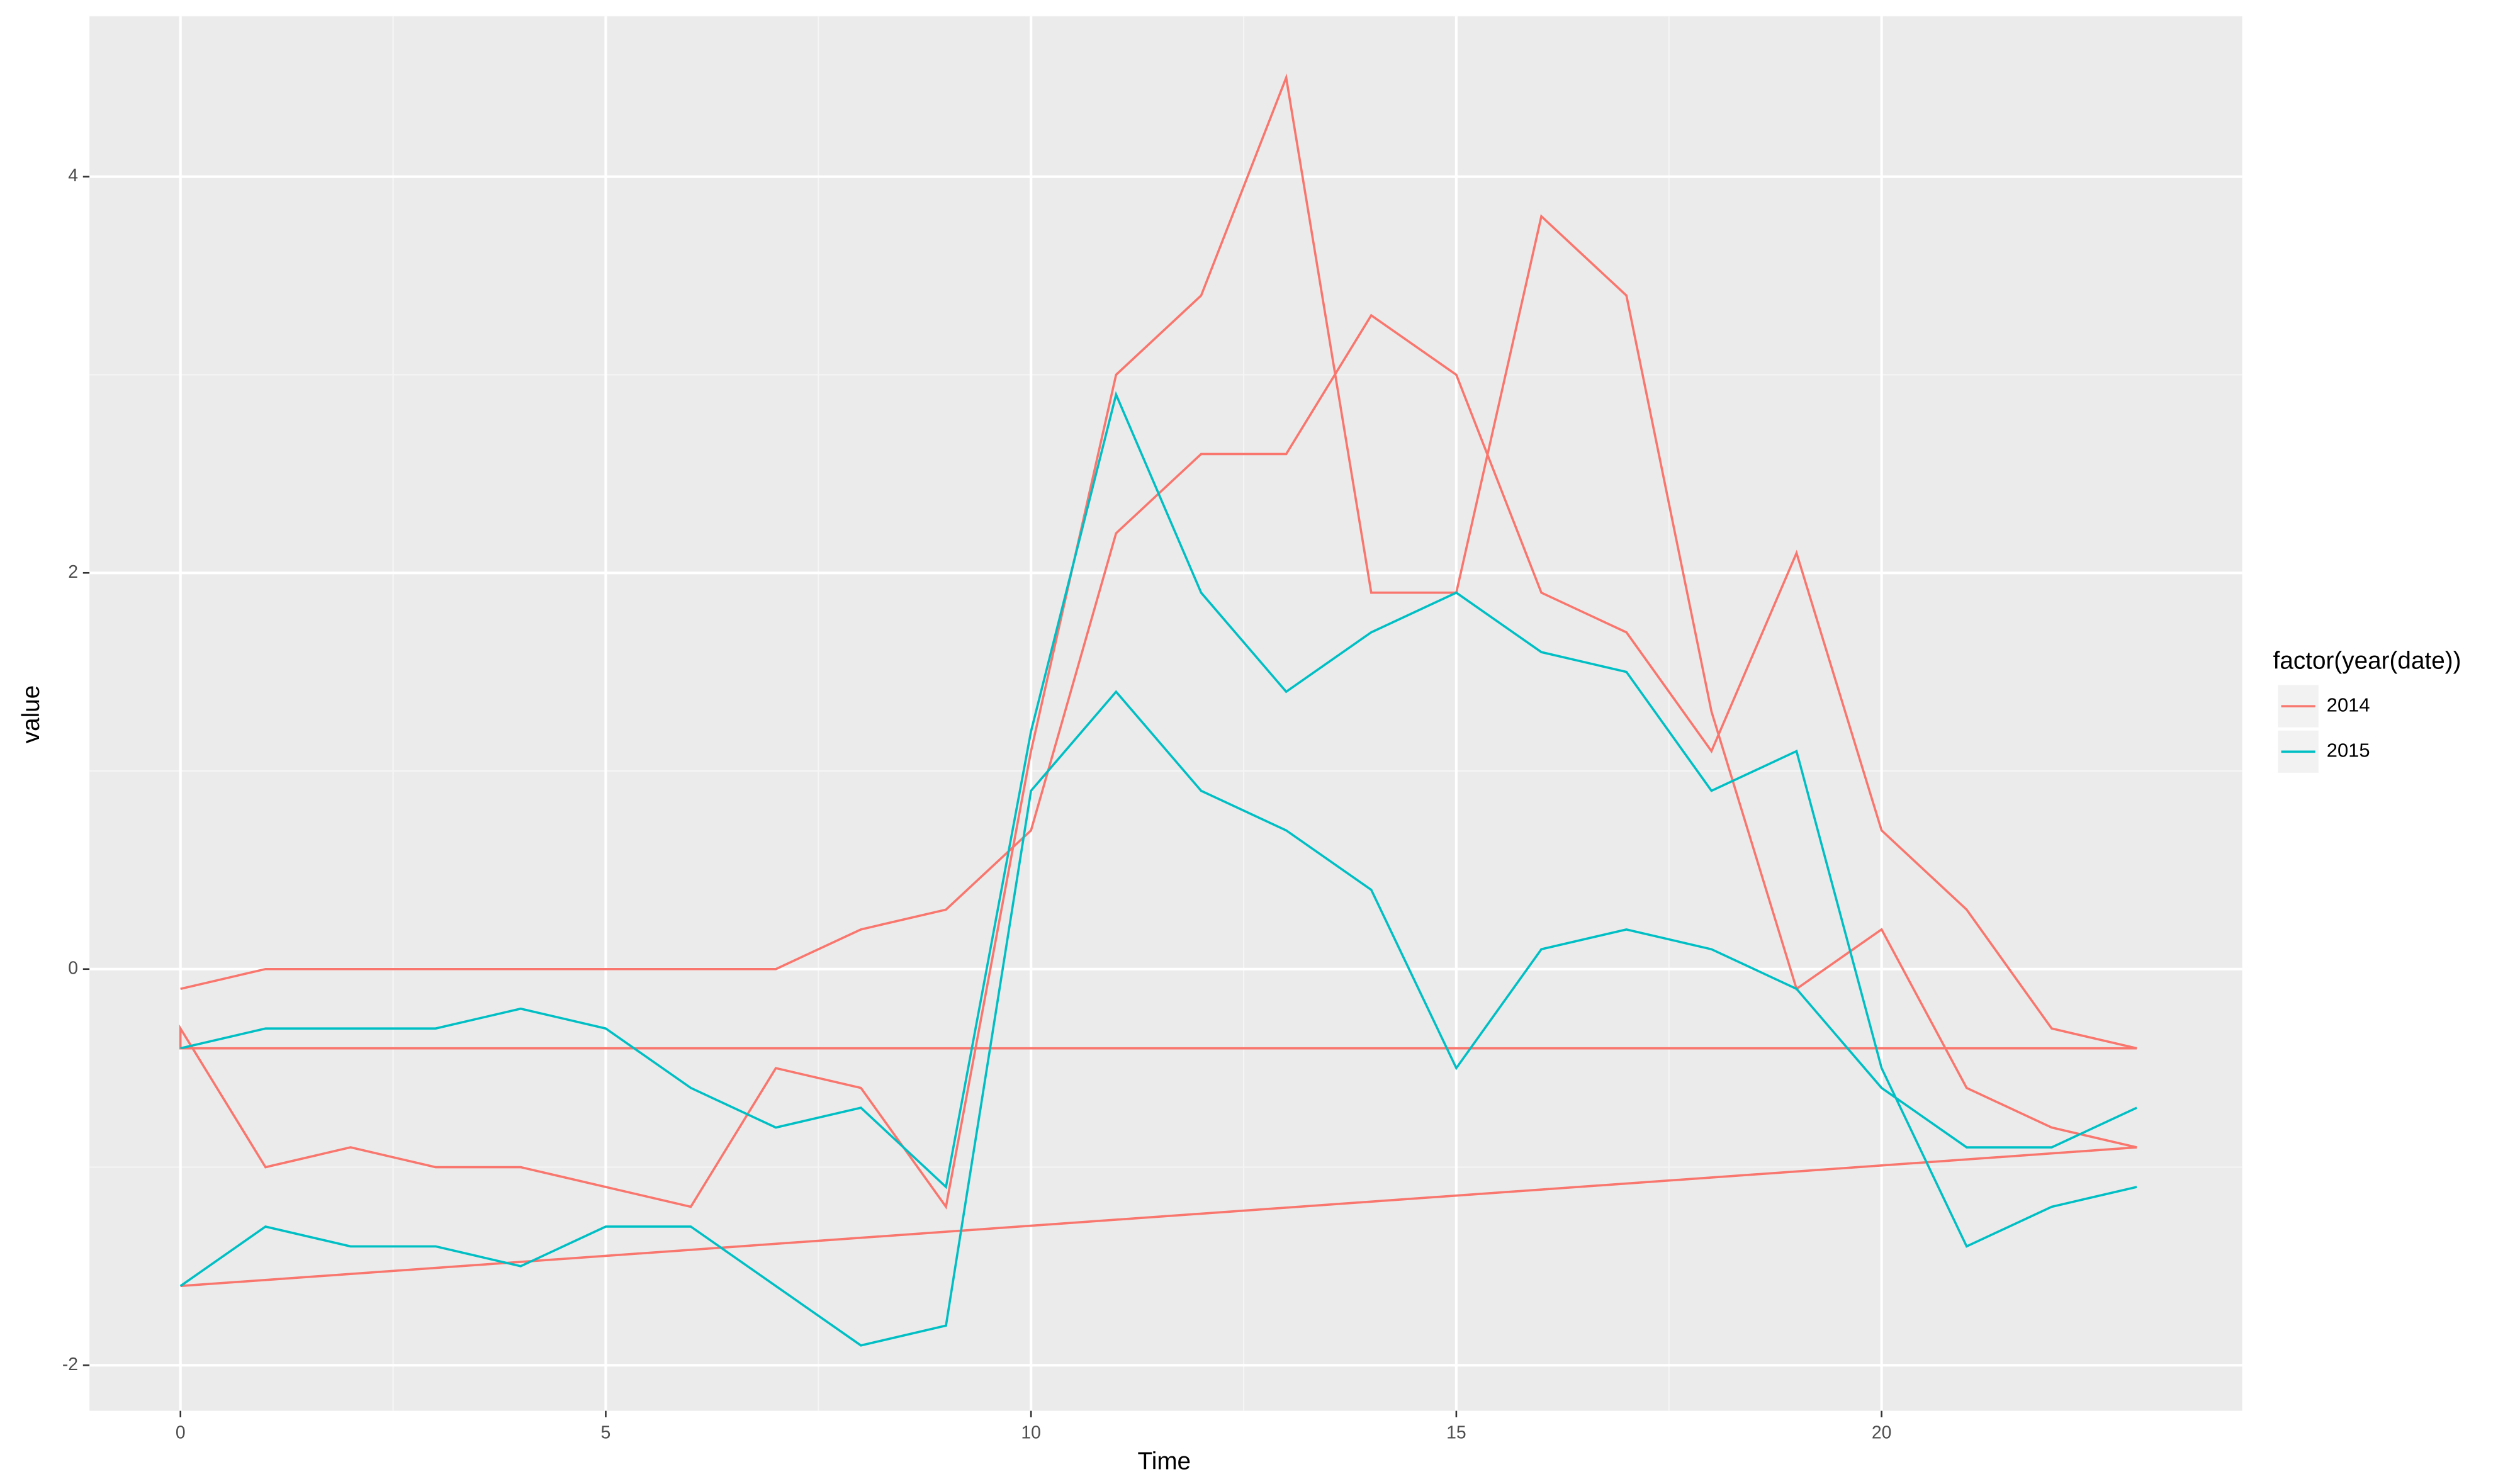 The image size is (2520, 1479). What do you see at coordinates (73, 176) in the screenshot?
I see `y-tick-label: 4` at bounding box center [73, 176].